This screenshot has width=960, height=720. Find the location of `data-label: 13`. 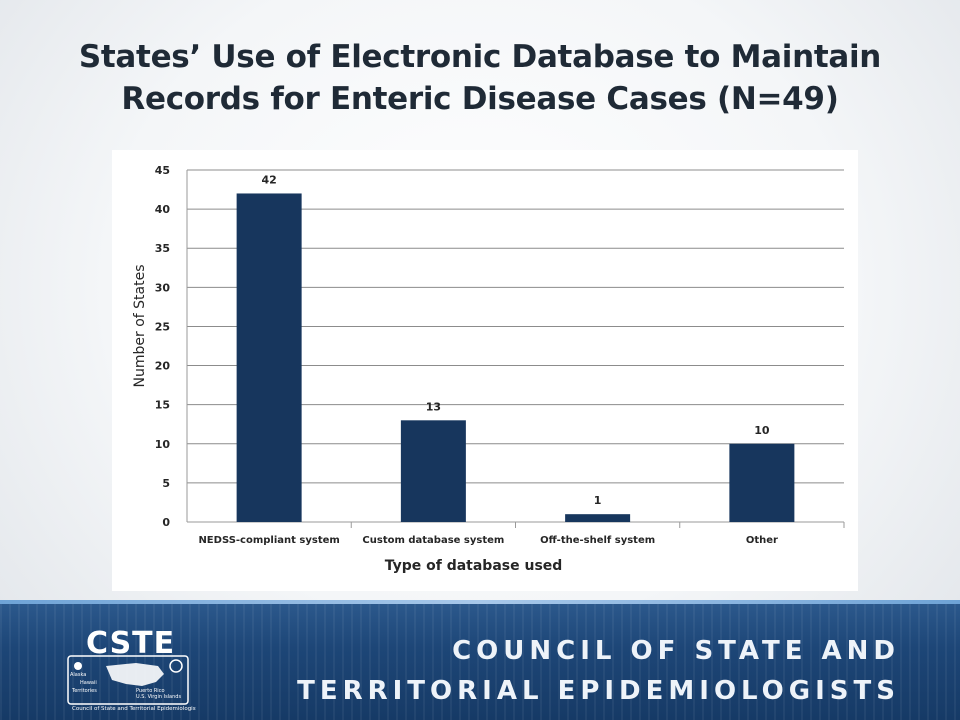

data-label: 13 is located at coordinates (433, 406).